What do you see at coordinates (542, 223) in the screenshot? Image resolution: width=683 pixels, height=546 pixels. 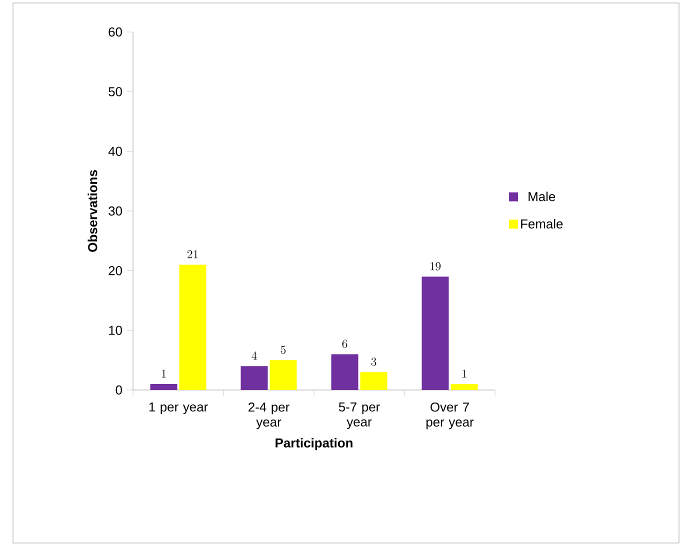 I see `legend-label: Female` at bounding box center [542, 223].